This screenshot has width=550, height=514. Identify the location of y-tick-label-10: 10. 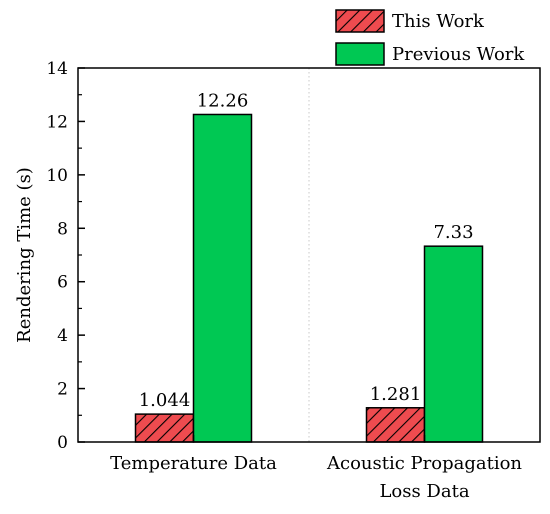
(57, 176).